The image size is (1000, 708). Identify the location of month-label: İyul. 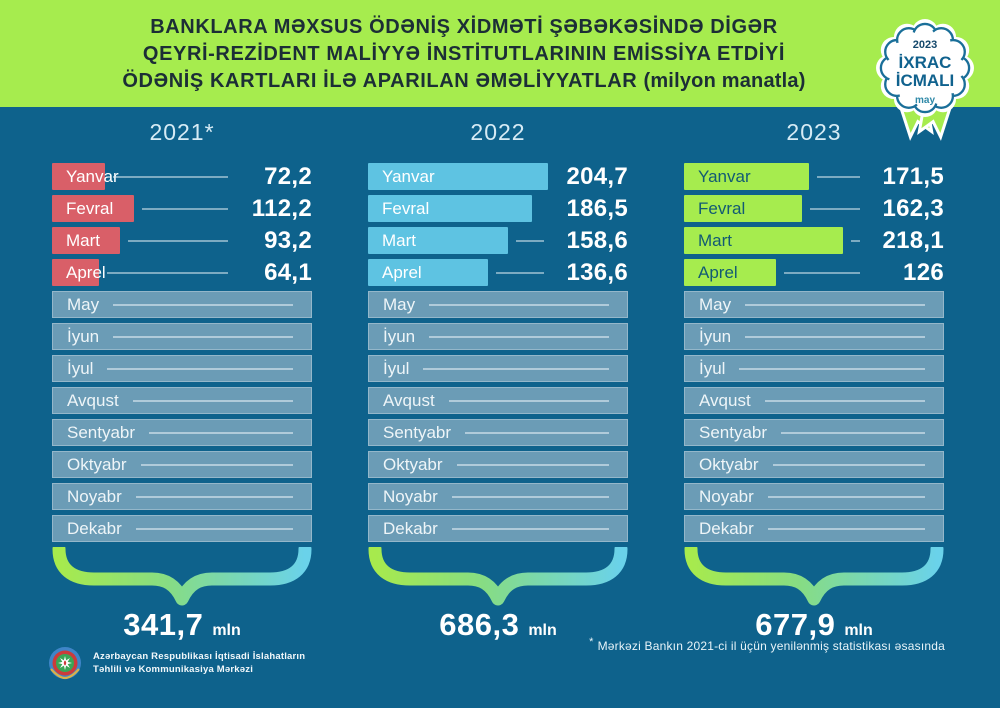
(712, 368).